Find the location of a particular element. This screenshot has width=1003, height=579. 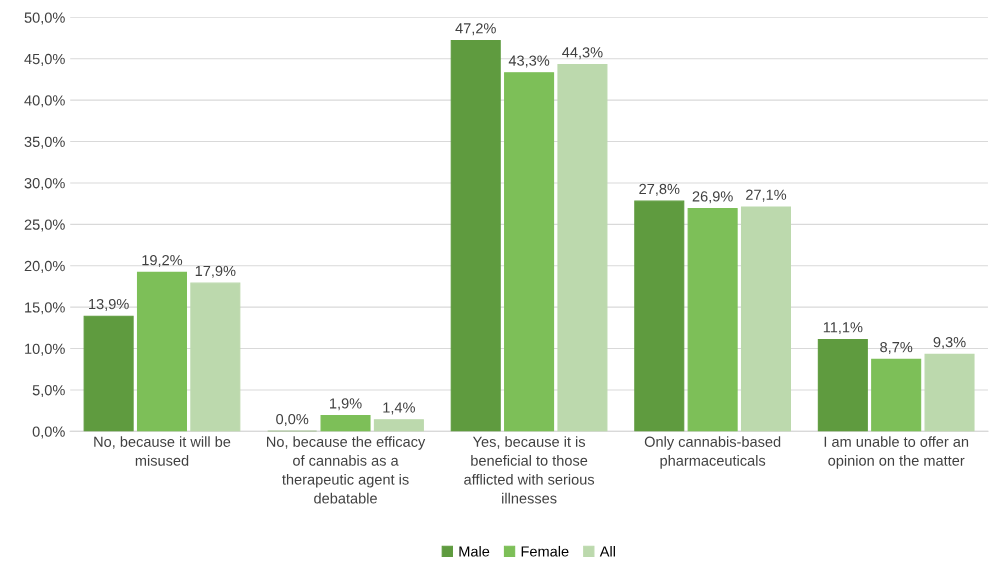

x-tick-label: I am unable to offer an opinion on the matter is located at coordinates (896, 452).